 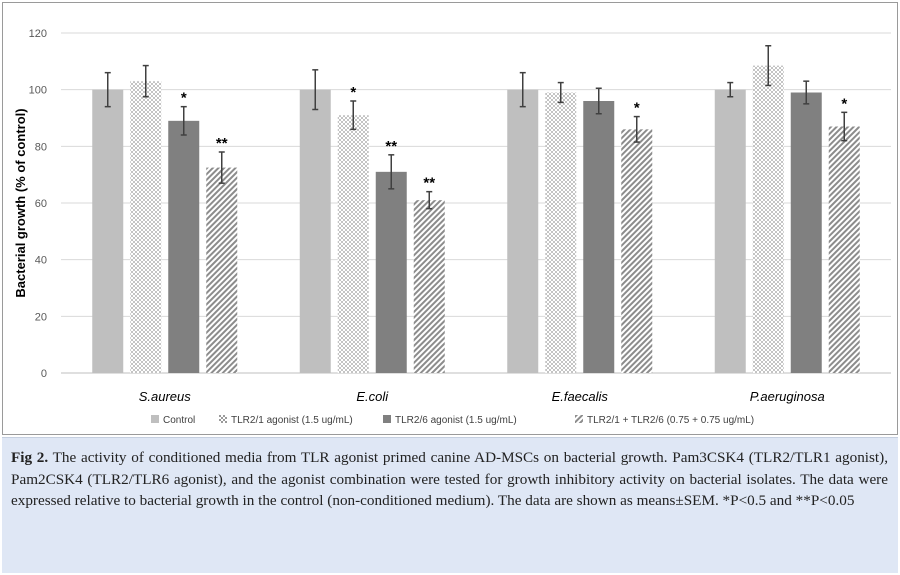 I want to click on legend-label: TLR2/1 agonist (1.5 ug/mL), so click(x=292, y=420).